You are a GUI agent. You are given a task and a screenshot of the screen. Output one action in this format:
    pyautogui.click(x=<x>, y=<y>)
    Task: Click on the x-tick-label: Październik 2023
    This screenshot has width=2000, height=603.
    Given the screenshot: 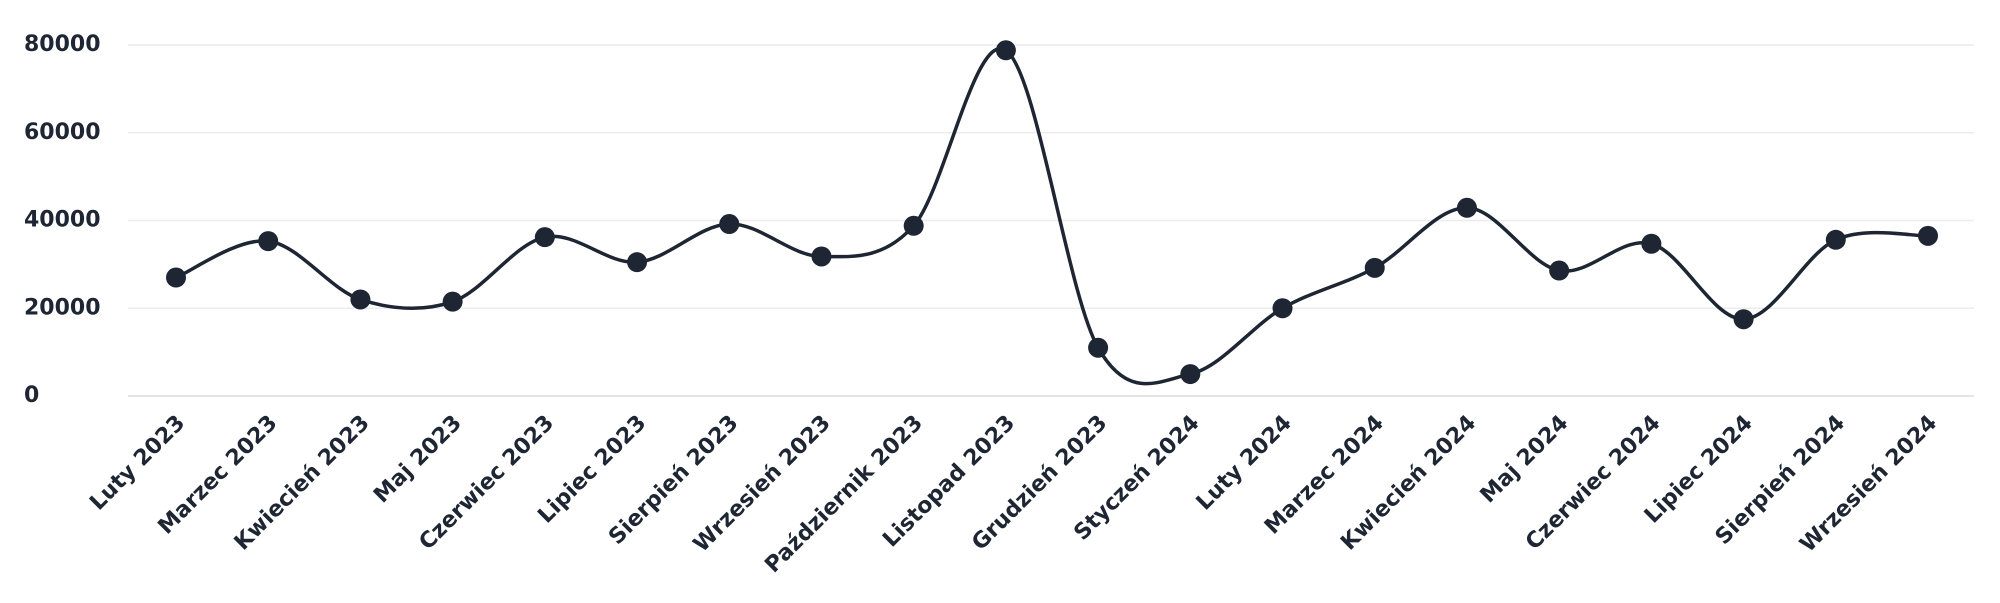 What is the action you would take?
    pyautogui.click(x=843, y=494)
    